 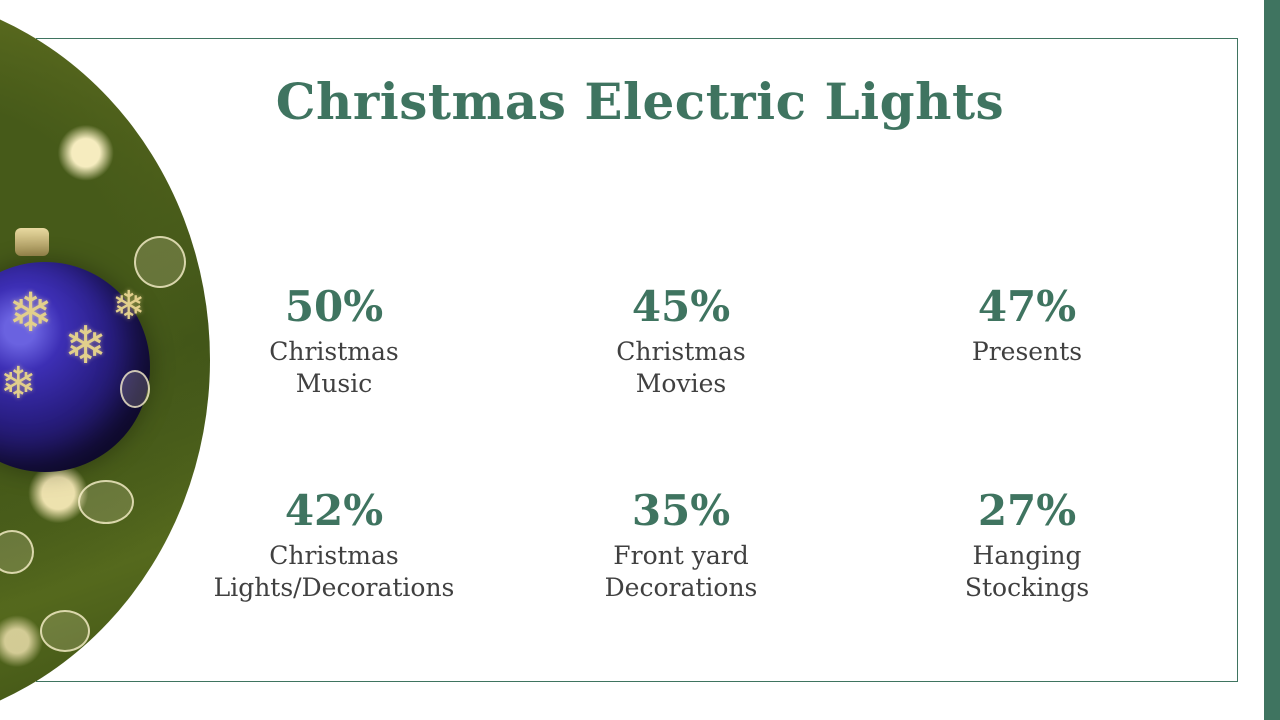 I want to click on stat-label: Front yard Decorations, so click(x=681, y=572).